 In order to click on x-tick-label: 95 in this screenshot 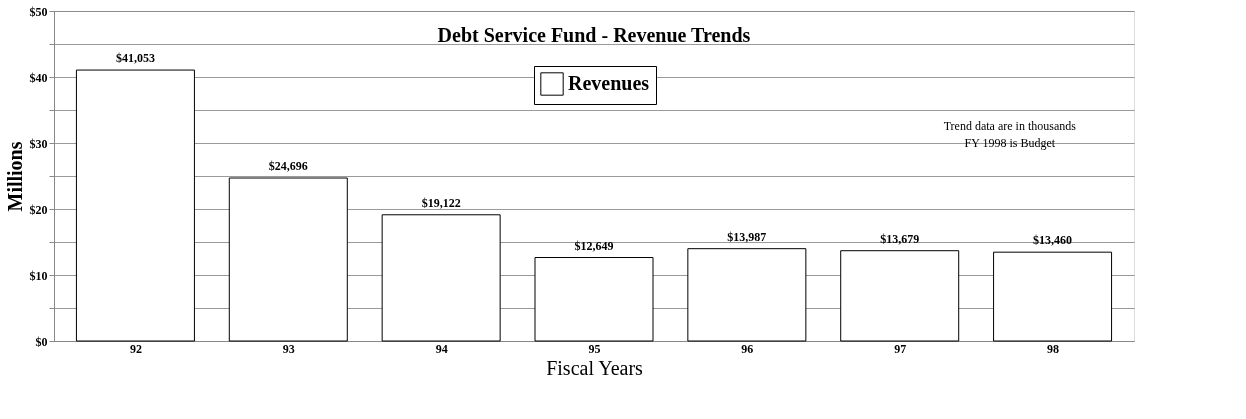, I will do `click(594, 348)`.